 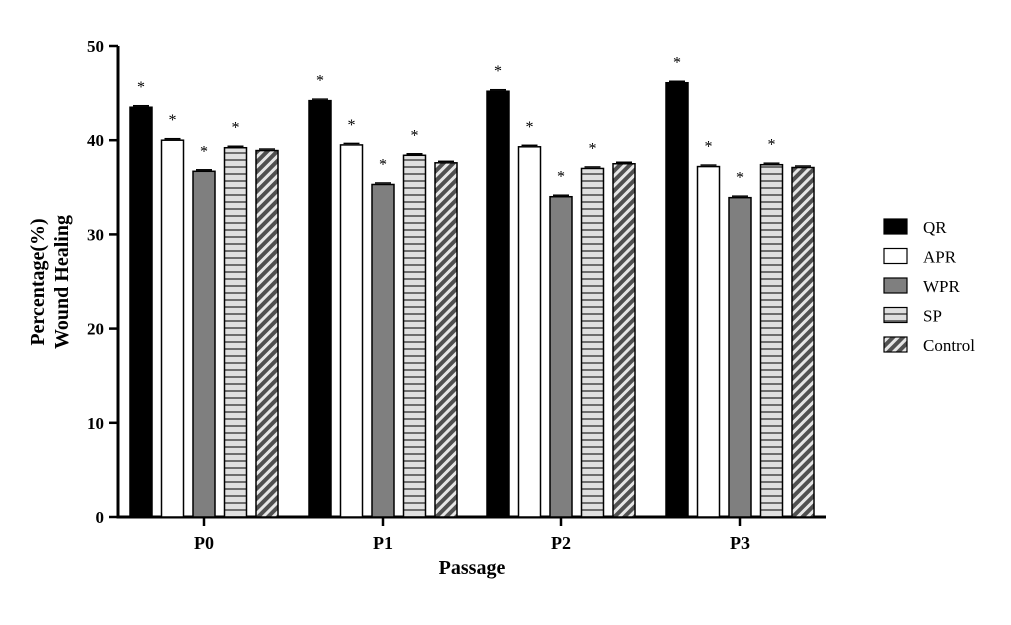 I want to click on legend-label-apr: APR, so click(x=940, y=257).